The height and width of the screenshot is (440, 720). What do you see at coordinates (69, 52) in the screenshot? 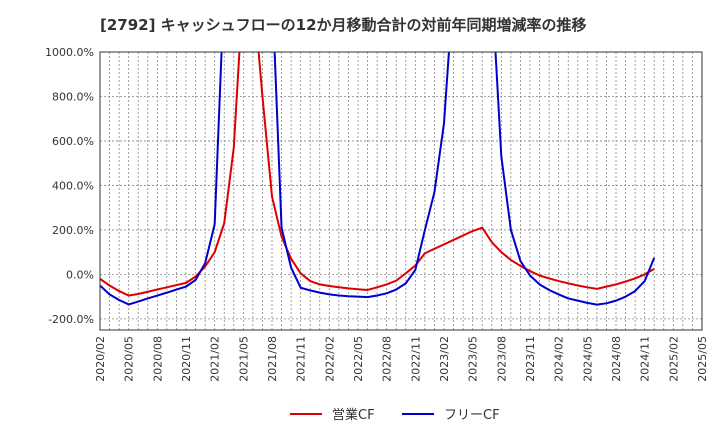
I see `y-tick-label: 1000.0%` at bounding box center [69, 52].